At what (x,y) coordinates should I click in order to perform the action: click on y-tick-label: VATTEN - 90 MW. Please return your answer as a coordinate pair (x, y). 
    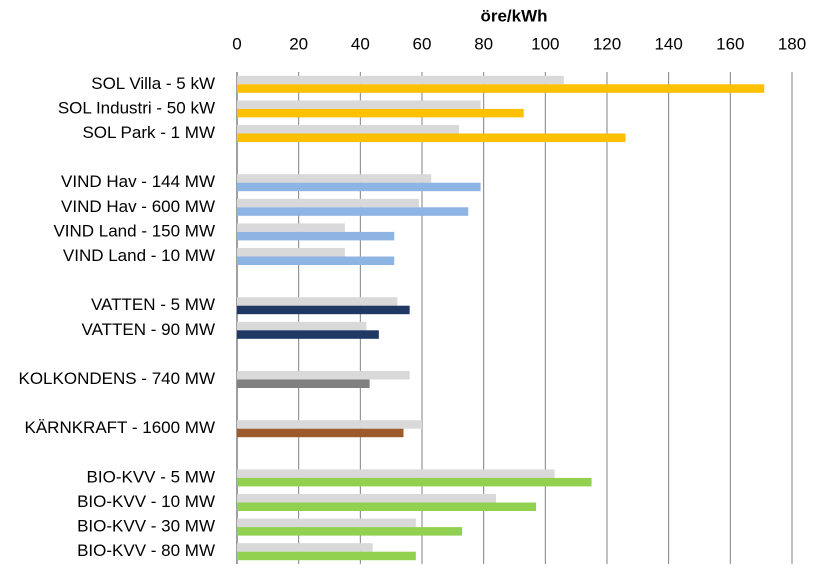
    Looking at the image, I should click on (149, 329).